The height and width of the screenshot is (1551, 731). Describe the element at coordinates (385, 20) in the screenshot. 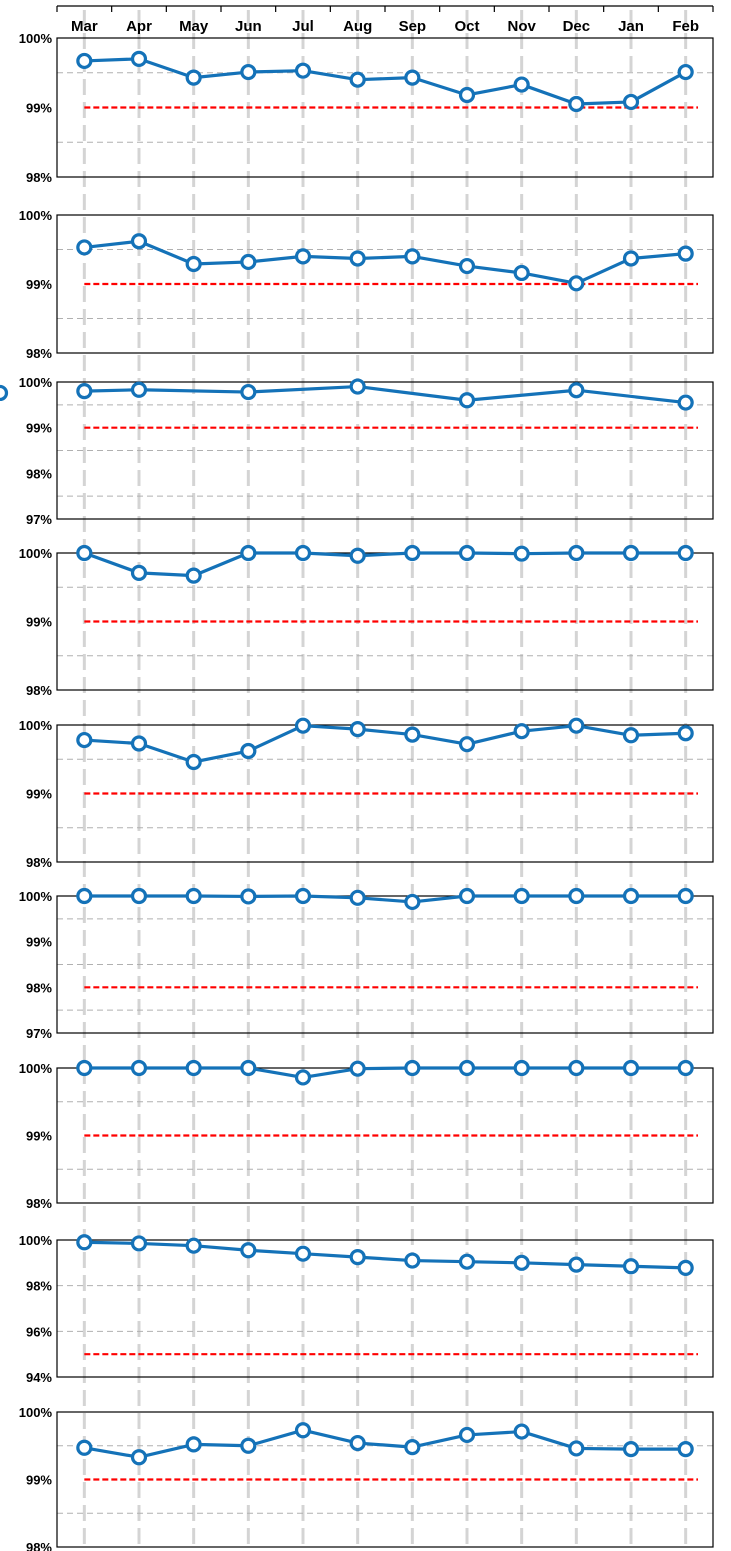

I see `month-axis: Mar Apr May Jun Jul Aug Sep Oct Nov Dec Jan Feb` at that location.